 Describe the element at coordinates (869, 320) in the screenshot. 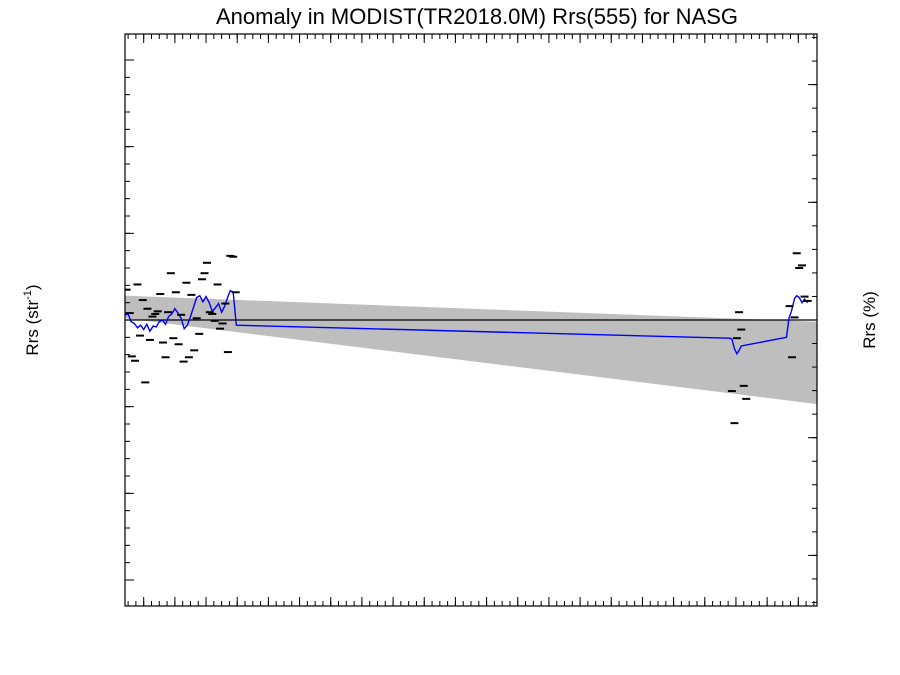

I see `y2-axis-label: Rrs (%)` at that location.